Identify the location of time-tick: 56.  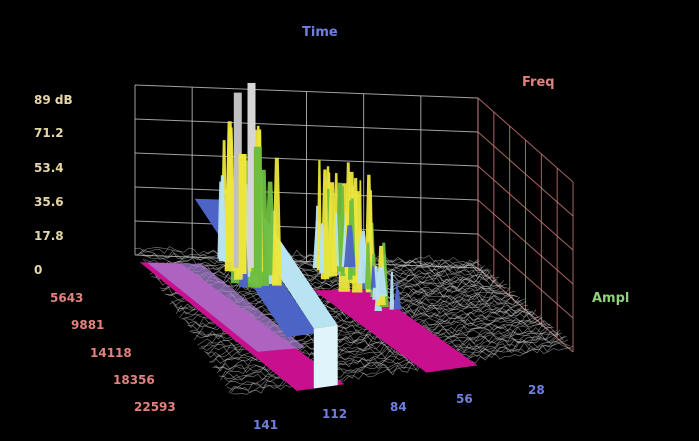
(464, 399).